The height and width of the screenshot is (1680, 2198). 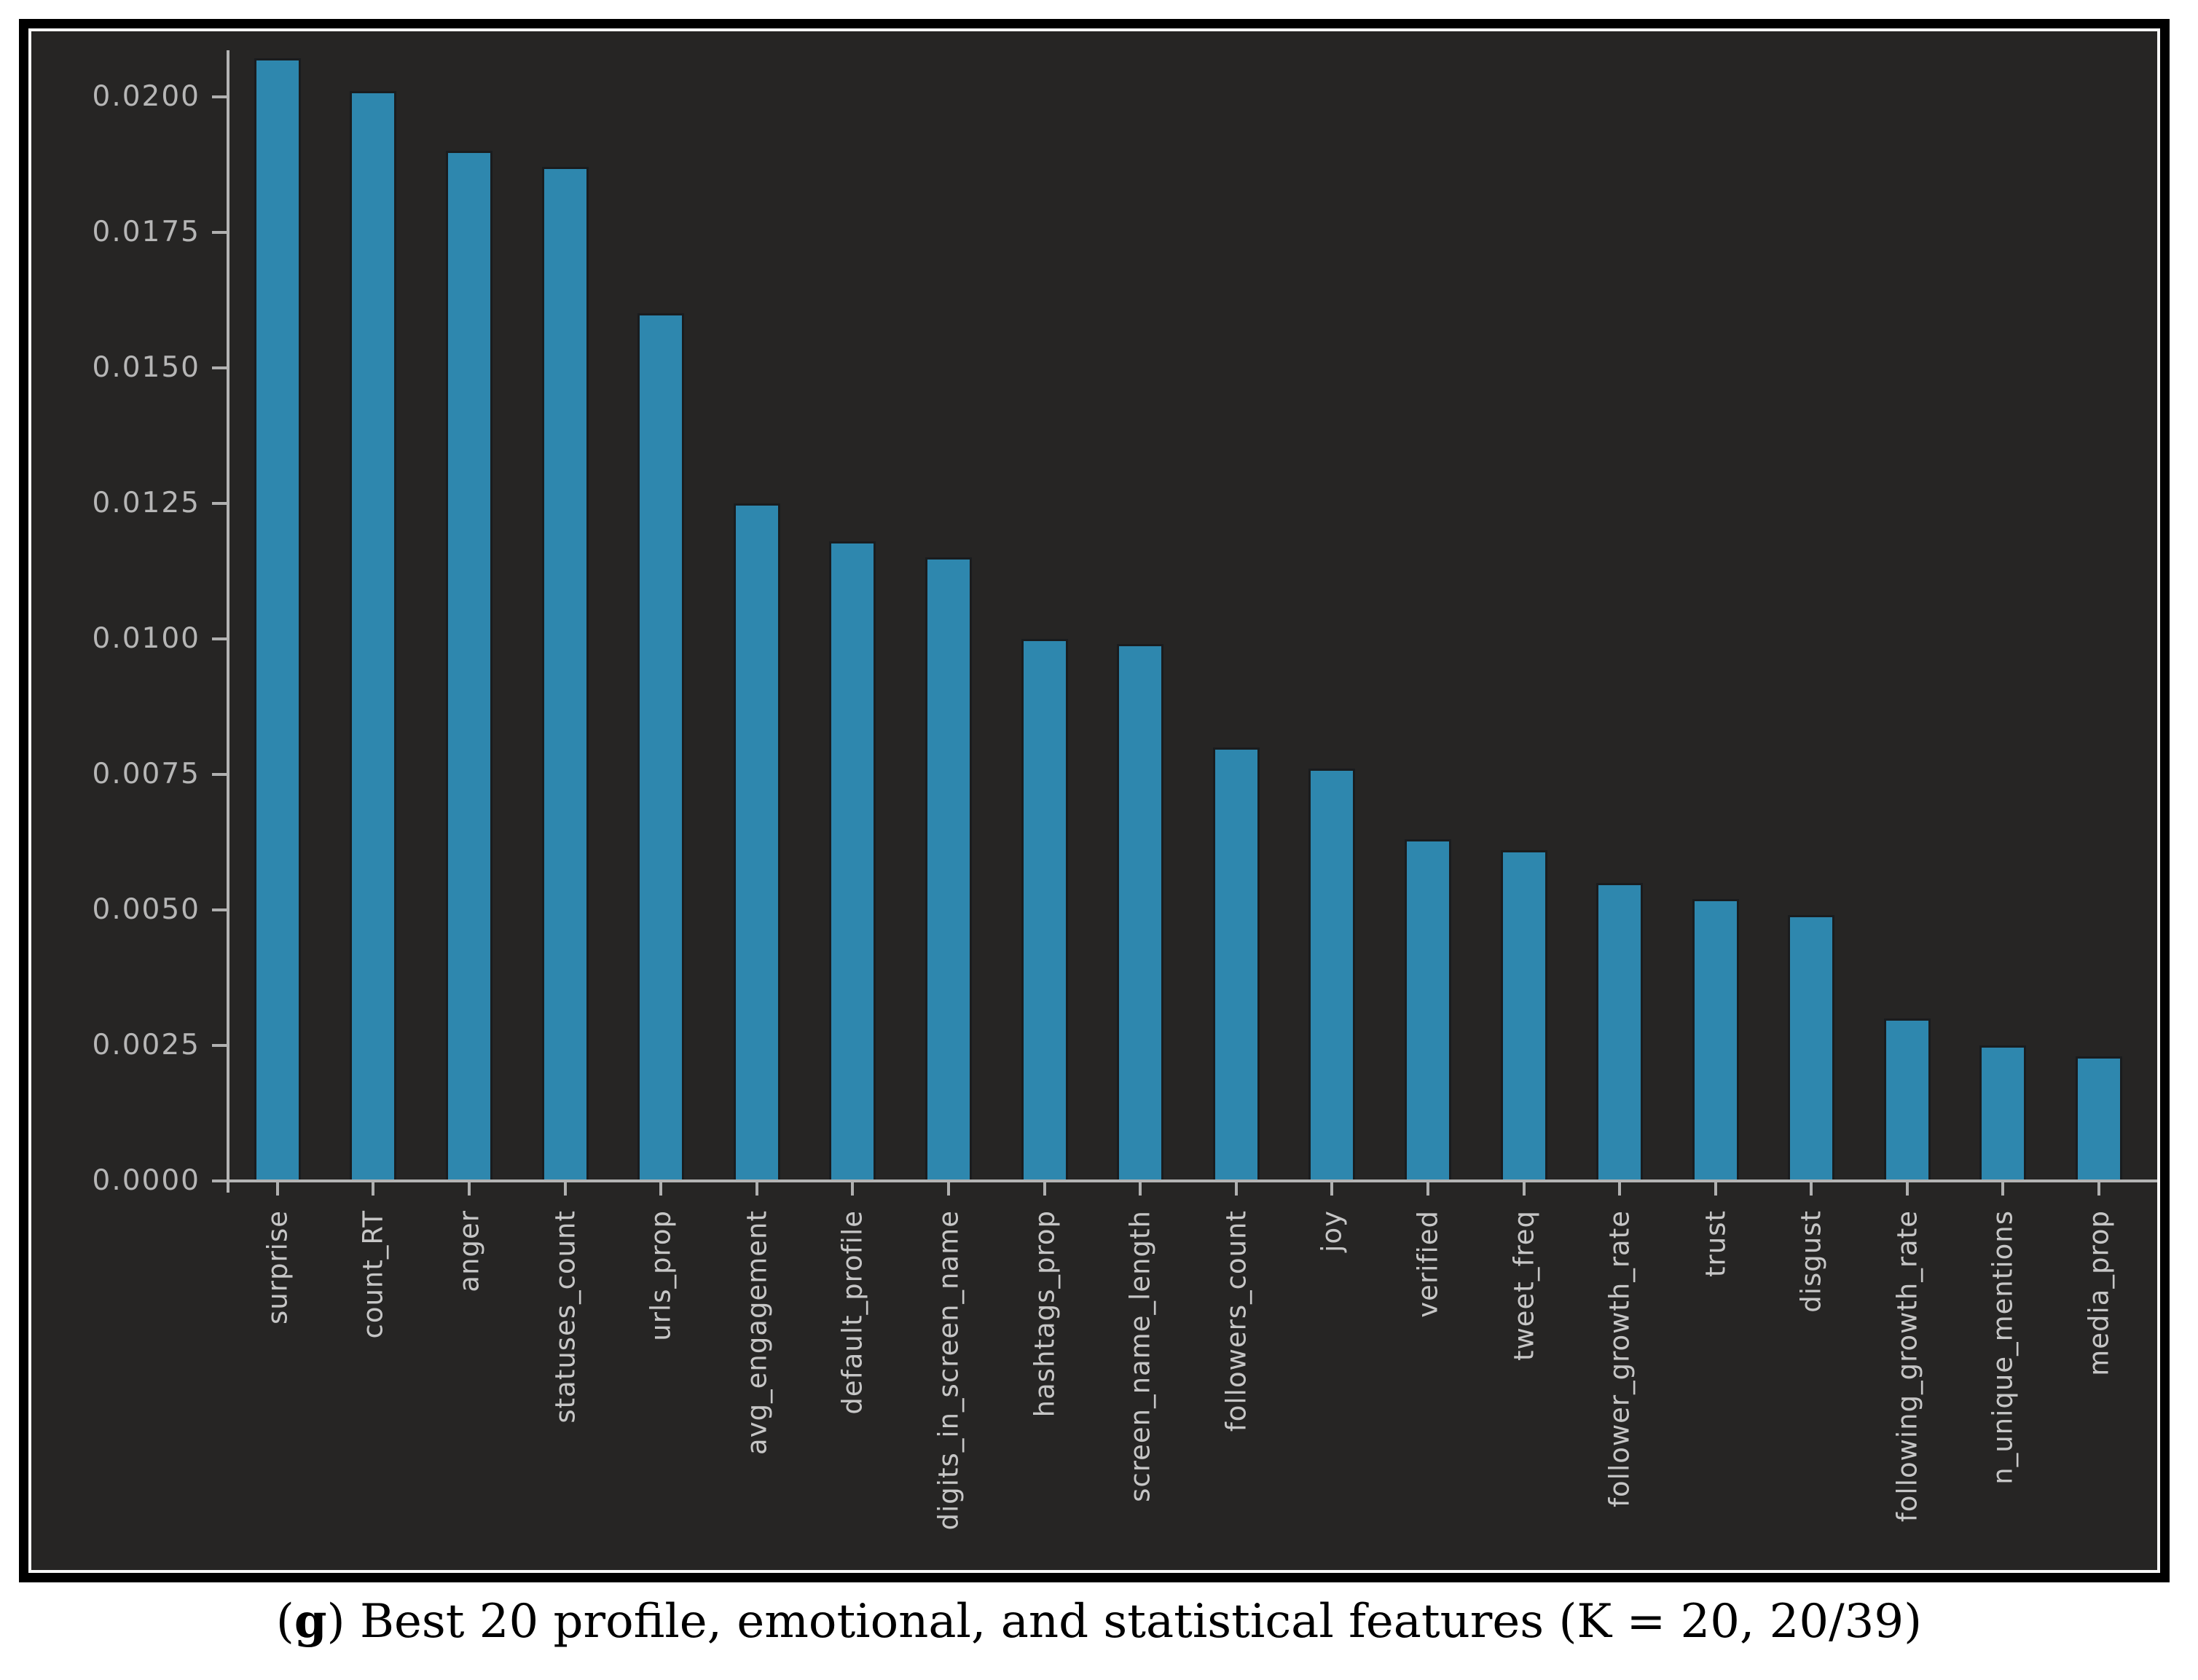 I want to click on x-tick-label-joy: joy, so click(x=1332, y=1231).